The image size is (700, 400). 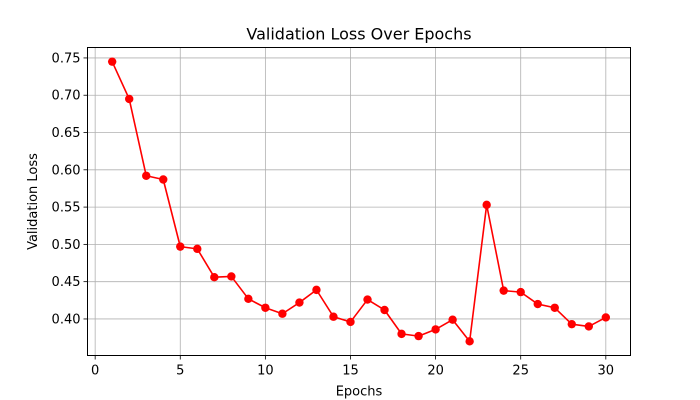 I want to click on x-axis-label: Epochs, so click(x=359, y=392).